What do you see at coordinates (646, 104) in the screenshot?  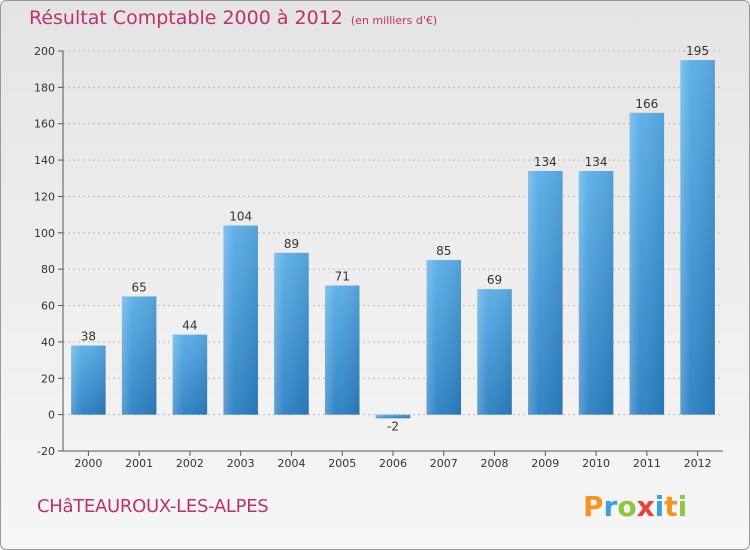 I see `data-label-2011: 166` at bounding box center [646, 104].